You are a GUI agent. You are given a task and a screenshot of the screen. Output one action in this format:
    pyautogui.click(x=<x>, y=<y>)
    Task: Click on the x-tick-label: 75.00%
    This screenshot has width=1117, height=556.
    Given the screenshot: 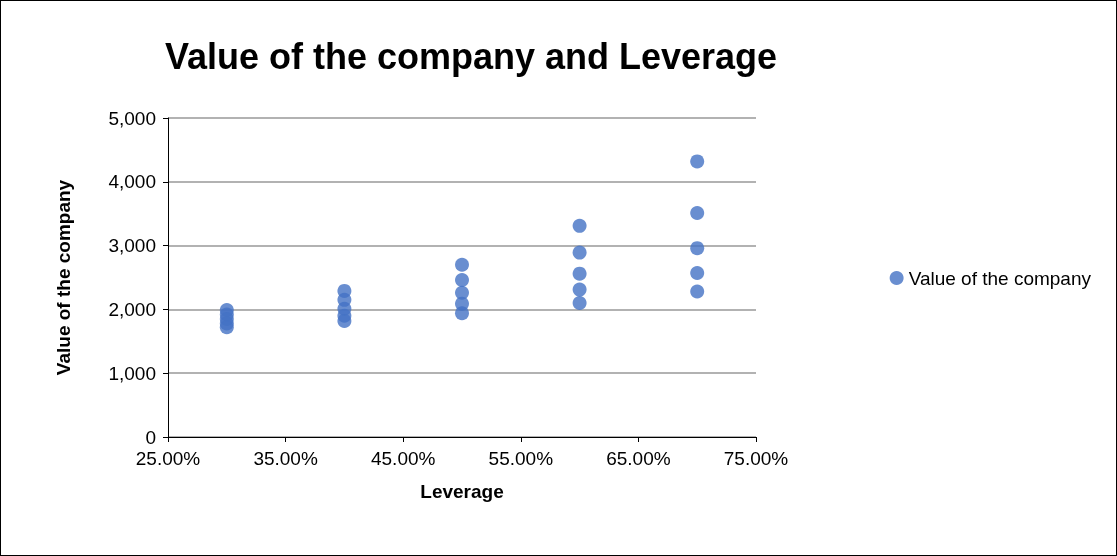 What is the action you would take?
    pyautogui.click(x=756, y=458)
    